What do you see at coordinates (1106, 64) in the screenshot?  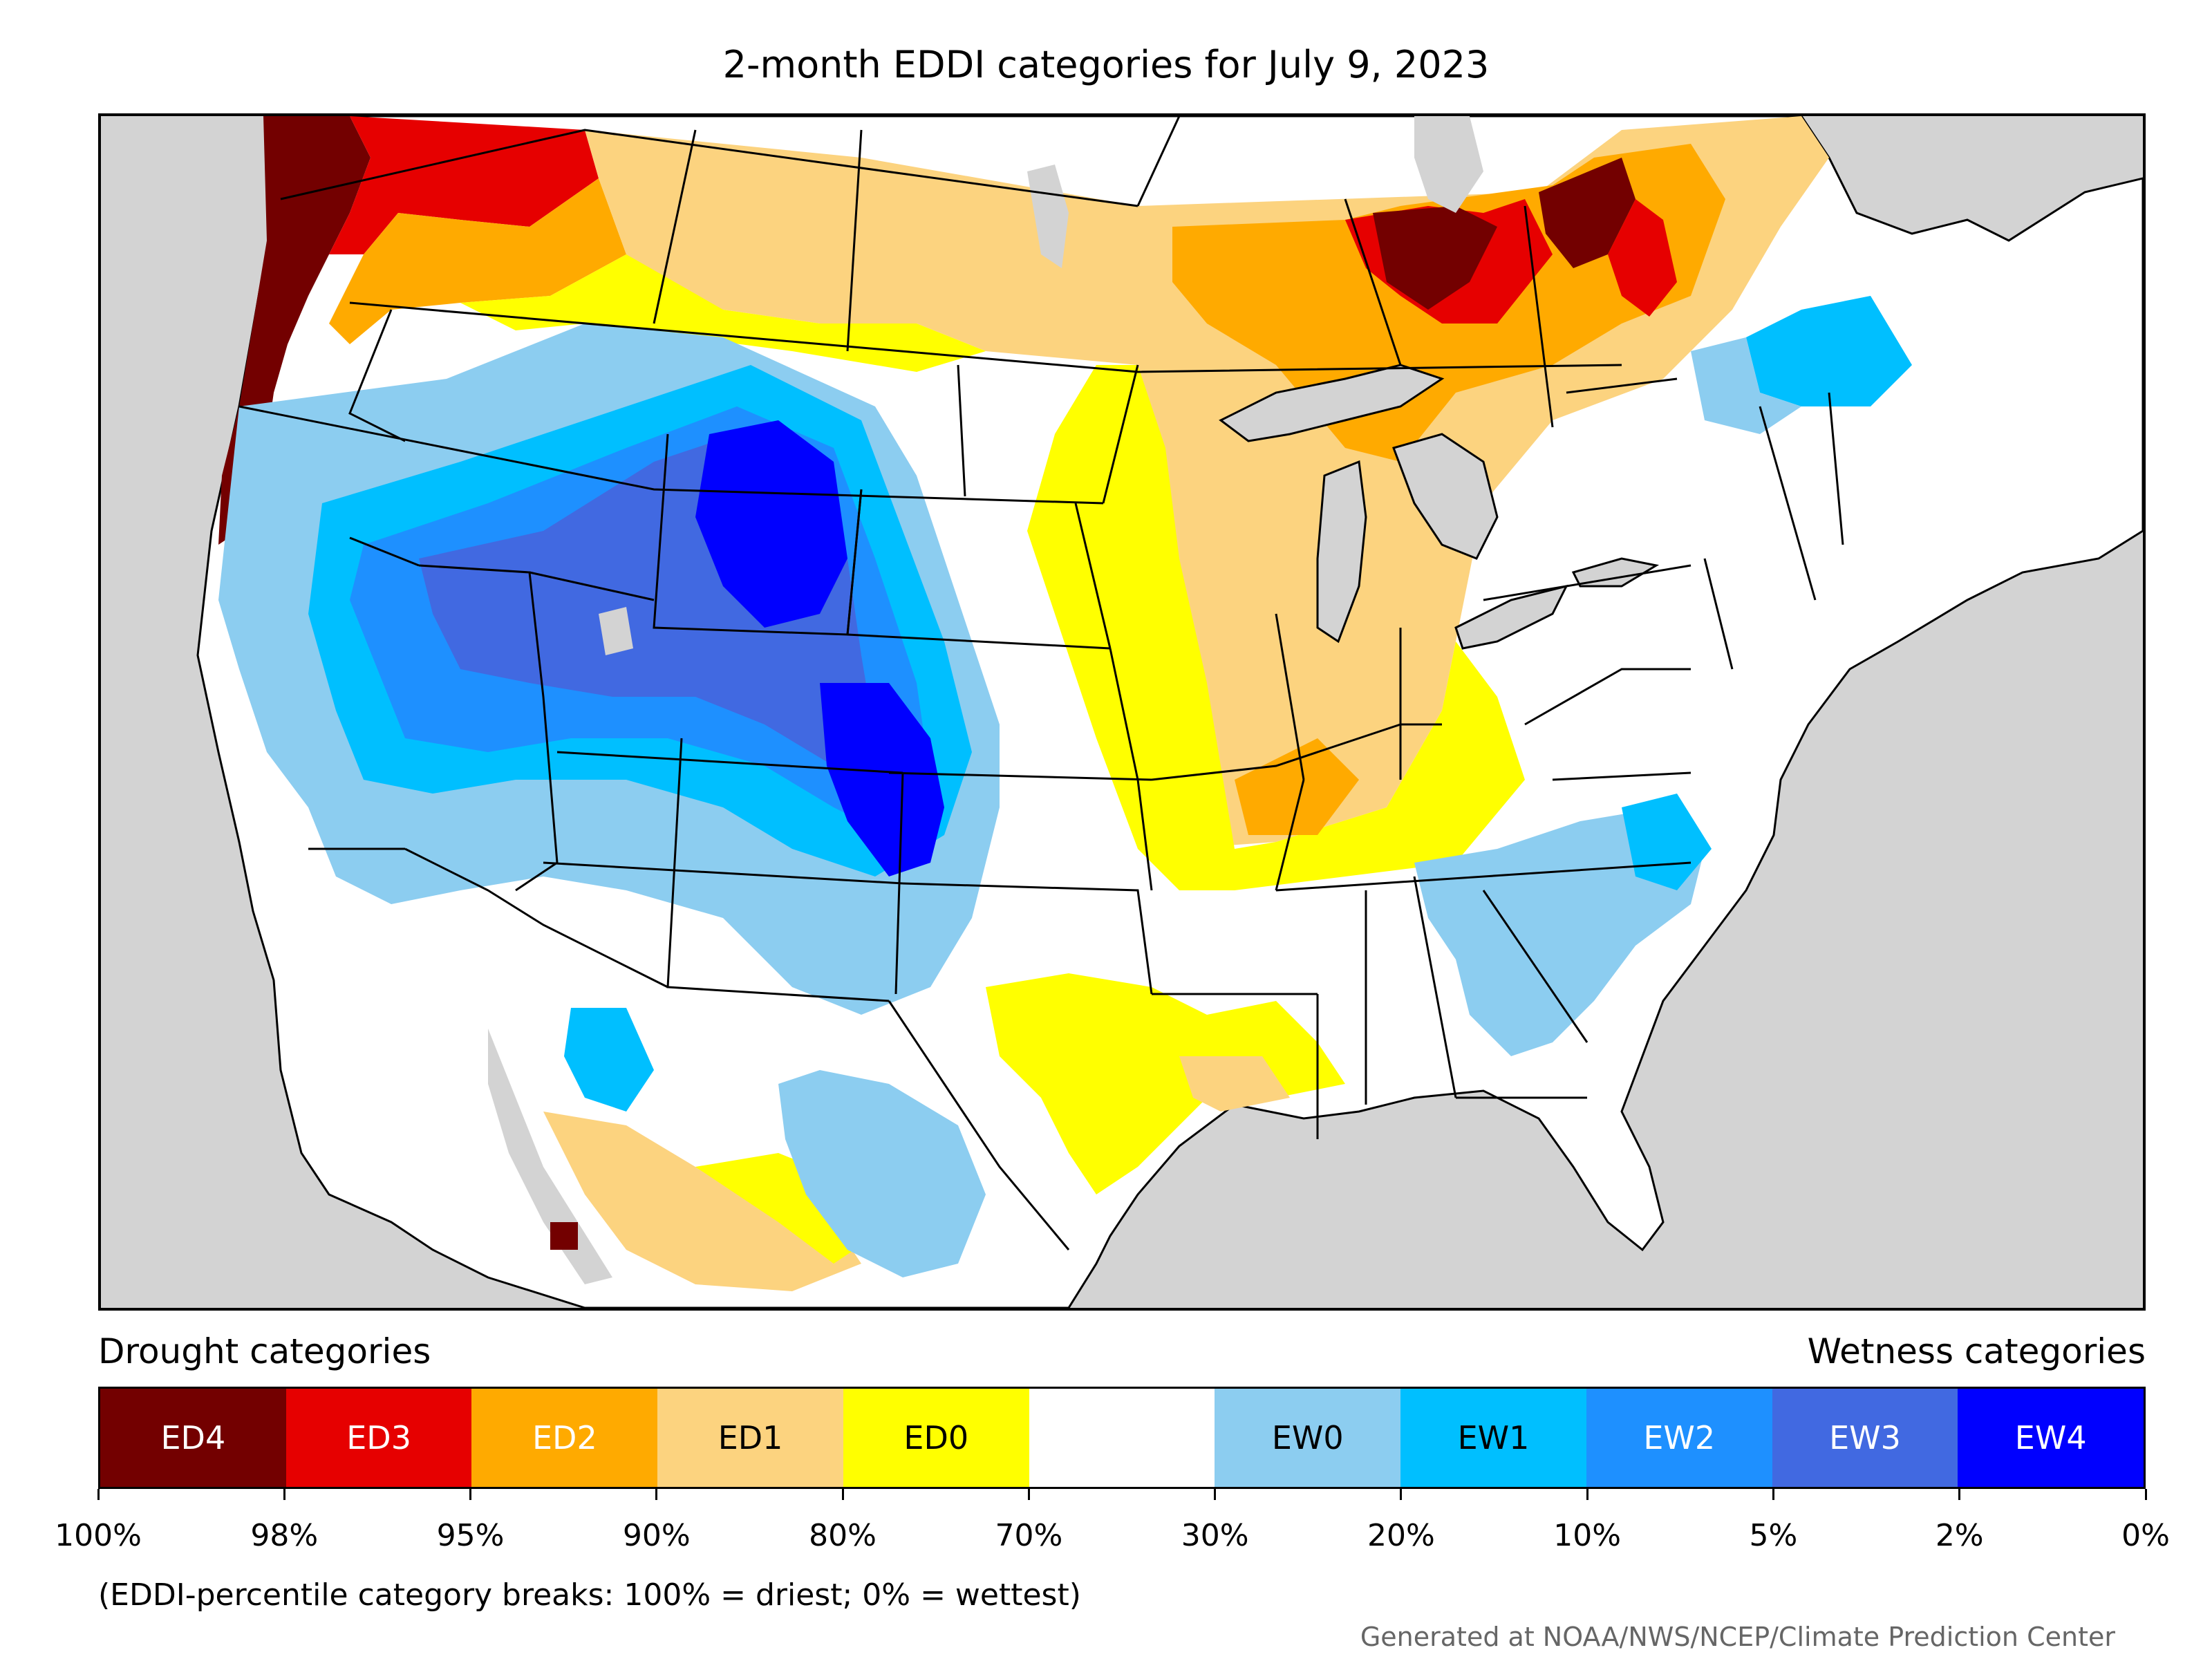 I see `map-title: 2-month EDDI categories for July 9, 2023` at bounding box center [1106, 64].